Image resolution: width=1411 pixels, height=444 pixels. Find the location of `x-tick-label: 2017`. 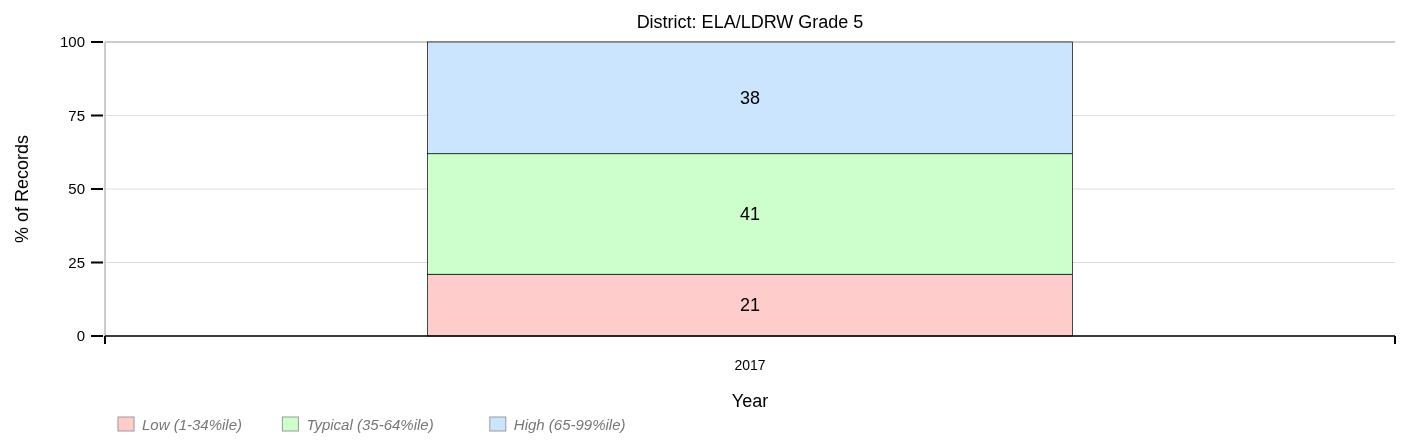

x-tick-label: 2017 is located at coordinates (750, 365).